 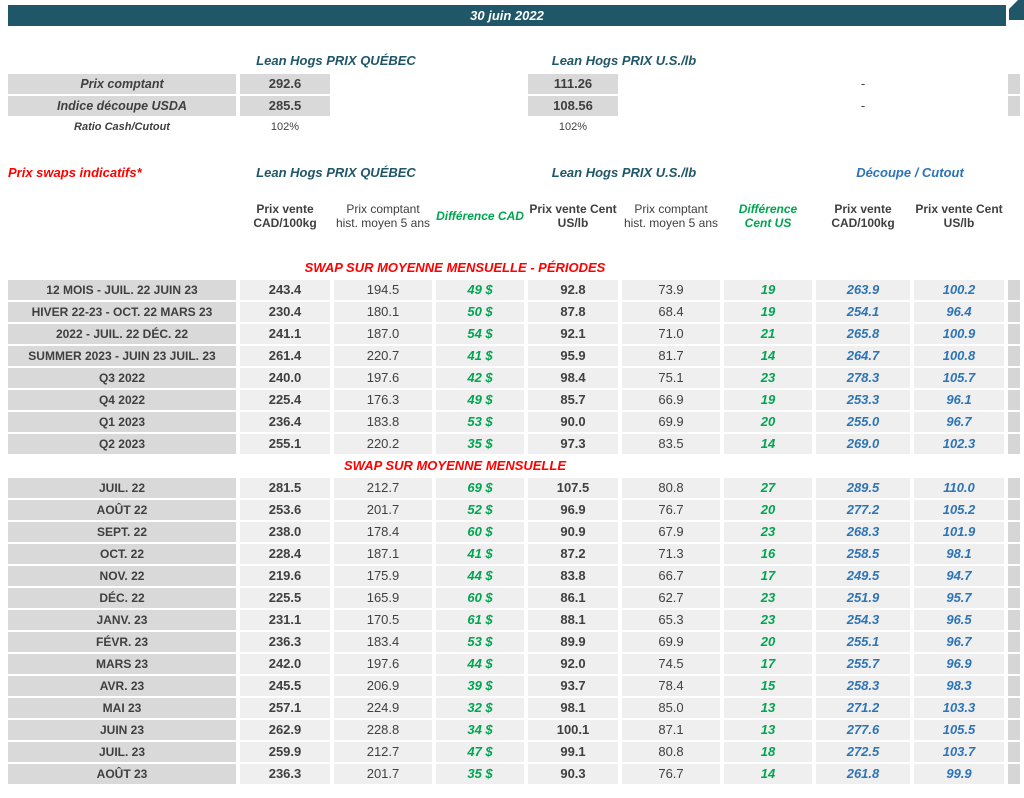 What do you see at coordinates (671, 422) in the screenshot?
I see `hist-avg-us-cell: 69.9` at bounding box center [671, 422].